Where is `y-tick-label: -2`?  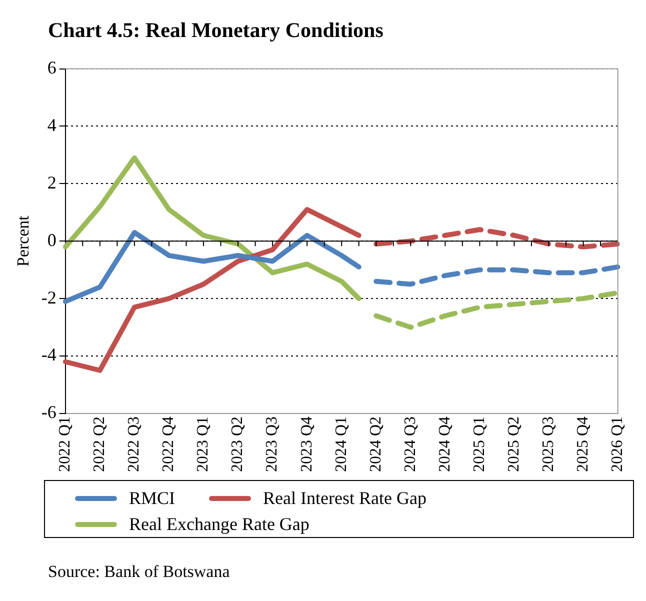 y-tick-label: -2 is located at coordinates (48, 297).